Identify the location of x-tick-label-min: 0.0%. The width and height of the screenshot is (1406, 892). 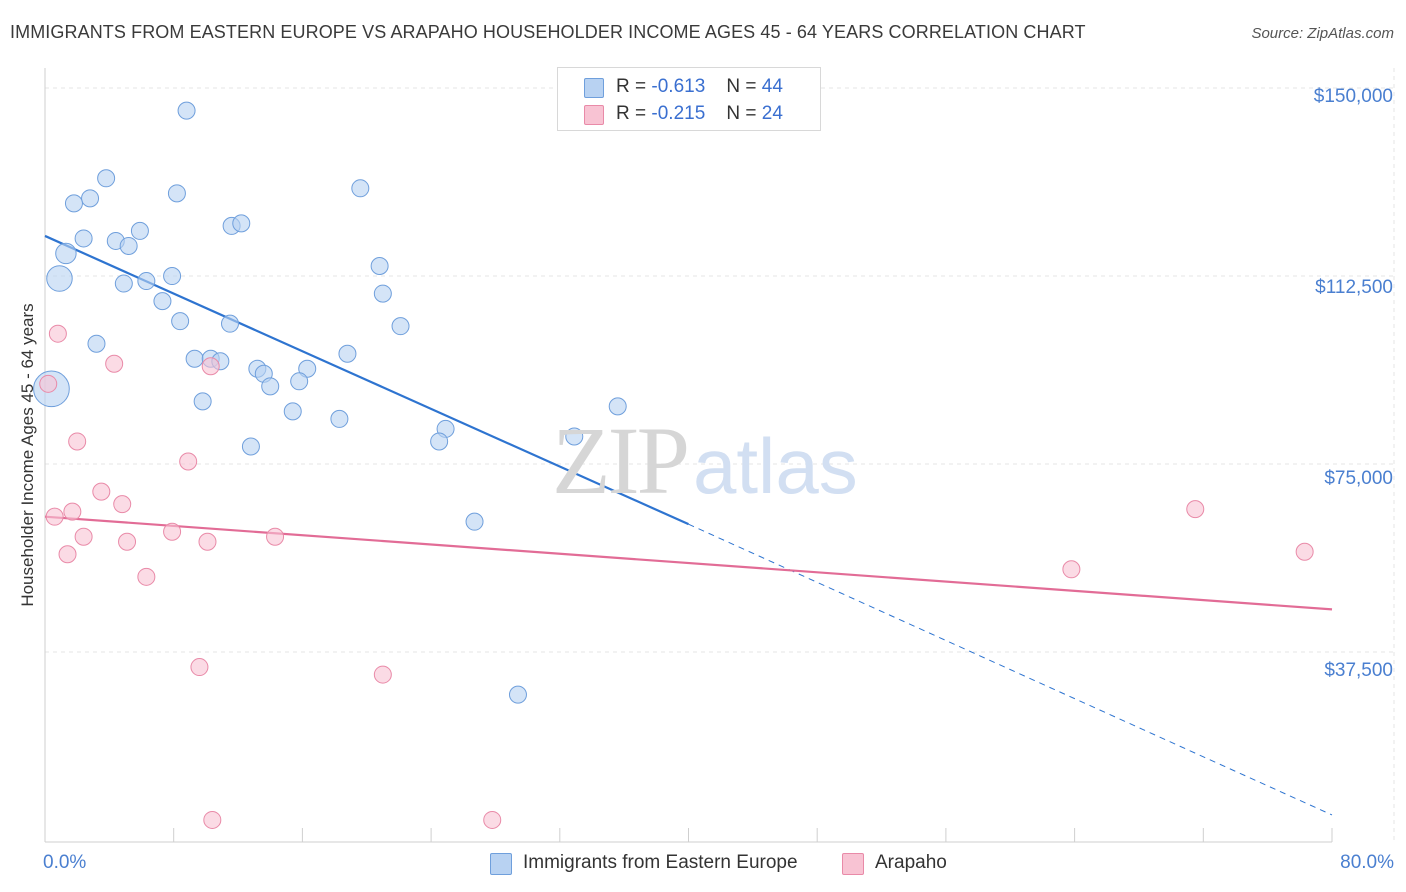
(65, 862).